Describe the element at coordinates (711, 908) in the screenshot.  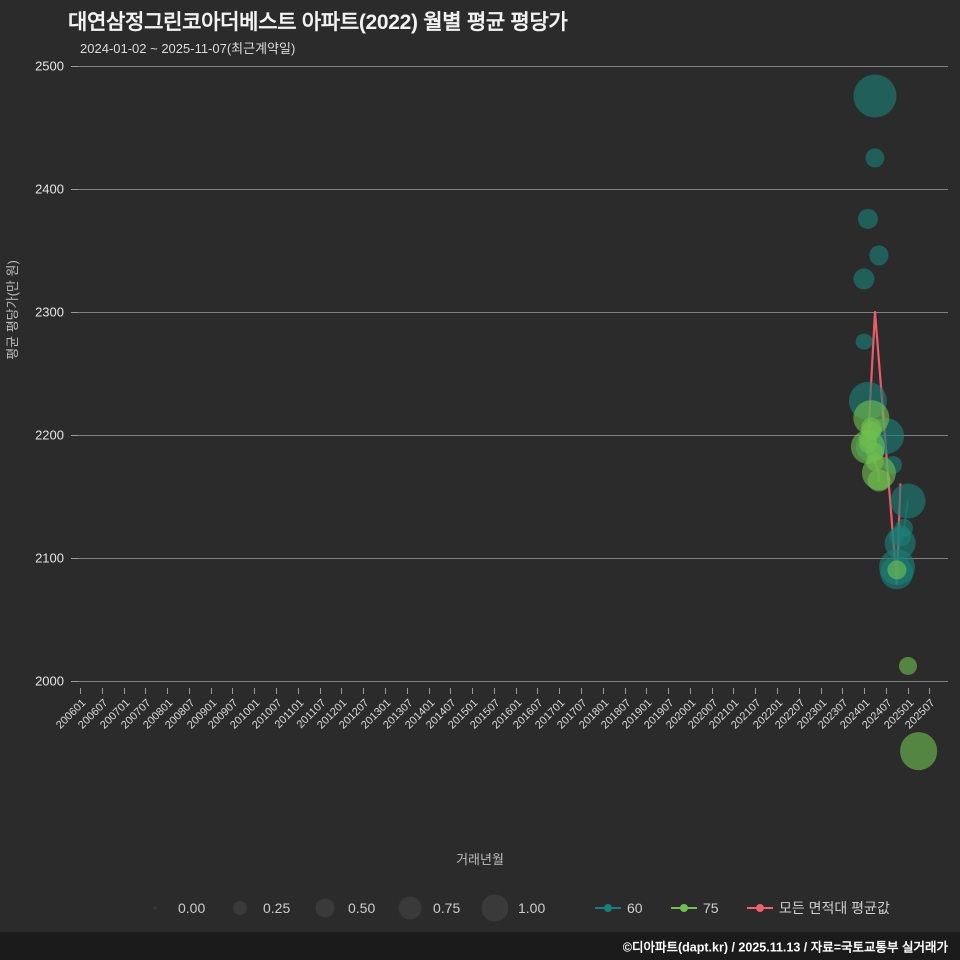
I see `legend-series-label: 75` at that location.